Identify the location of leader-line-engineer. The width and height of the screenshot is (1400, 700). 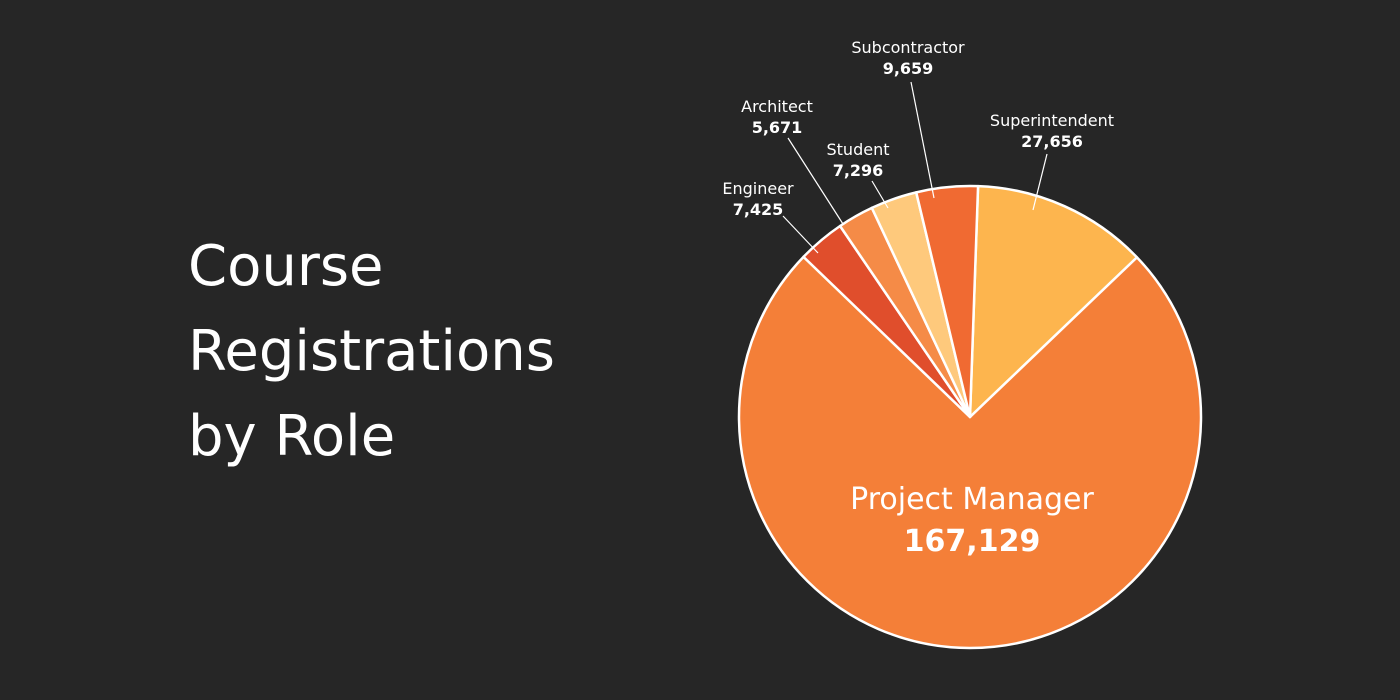
(800, 234).